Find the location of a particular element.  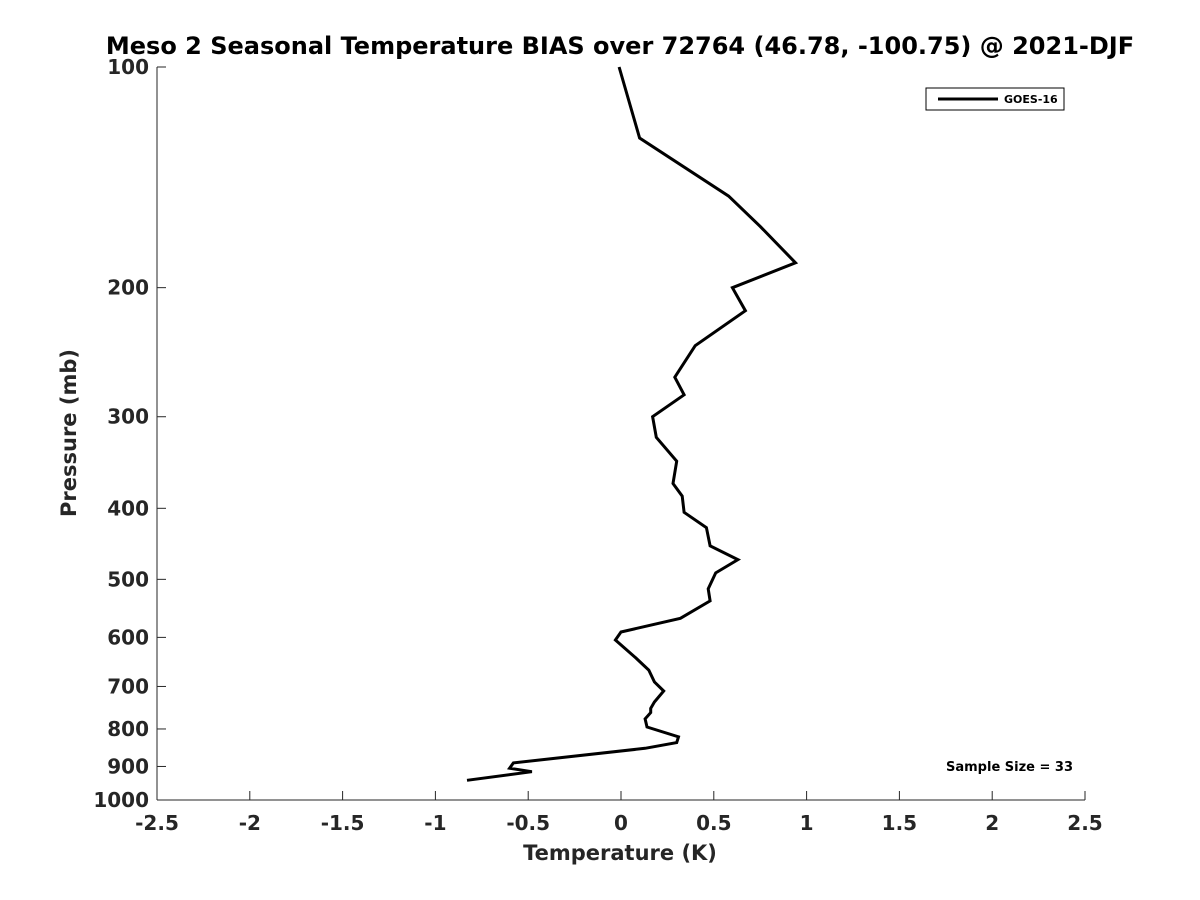

x-tick-label: 0 is located at coordinates (621, 823).